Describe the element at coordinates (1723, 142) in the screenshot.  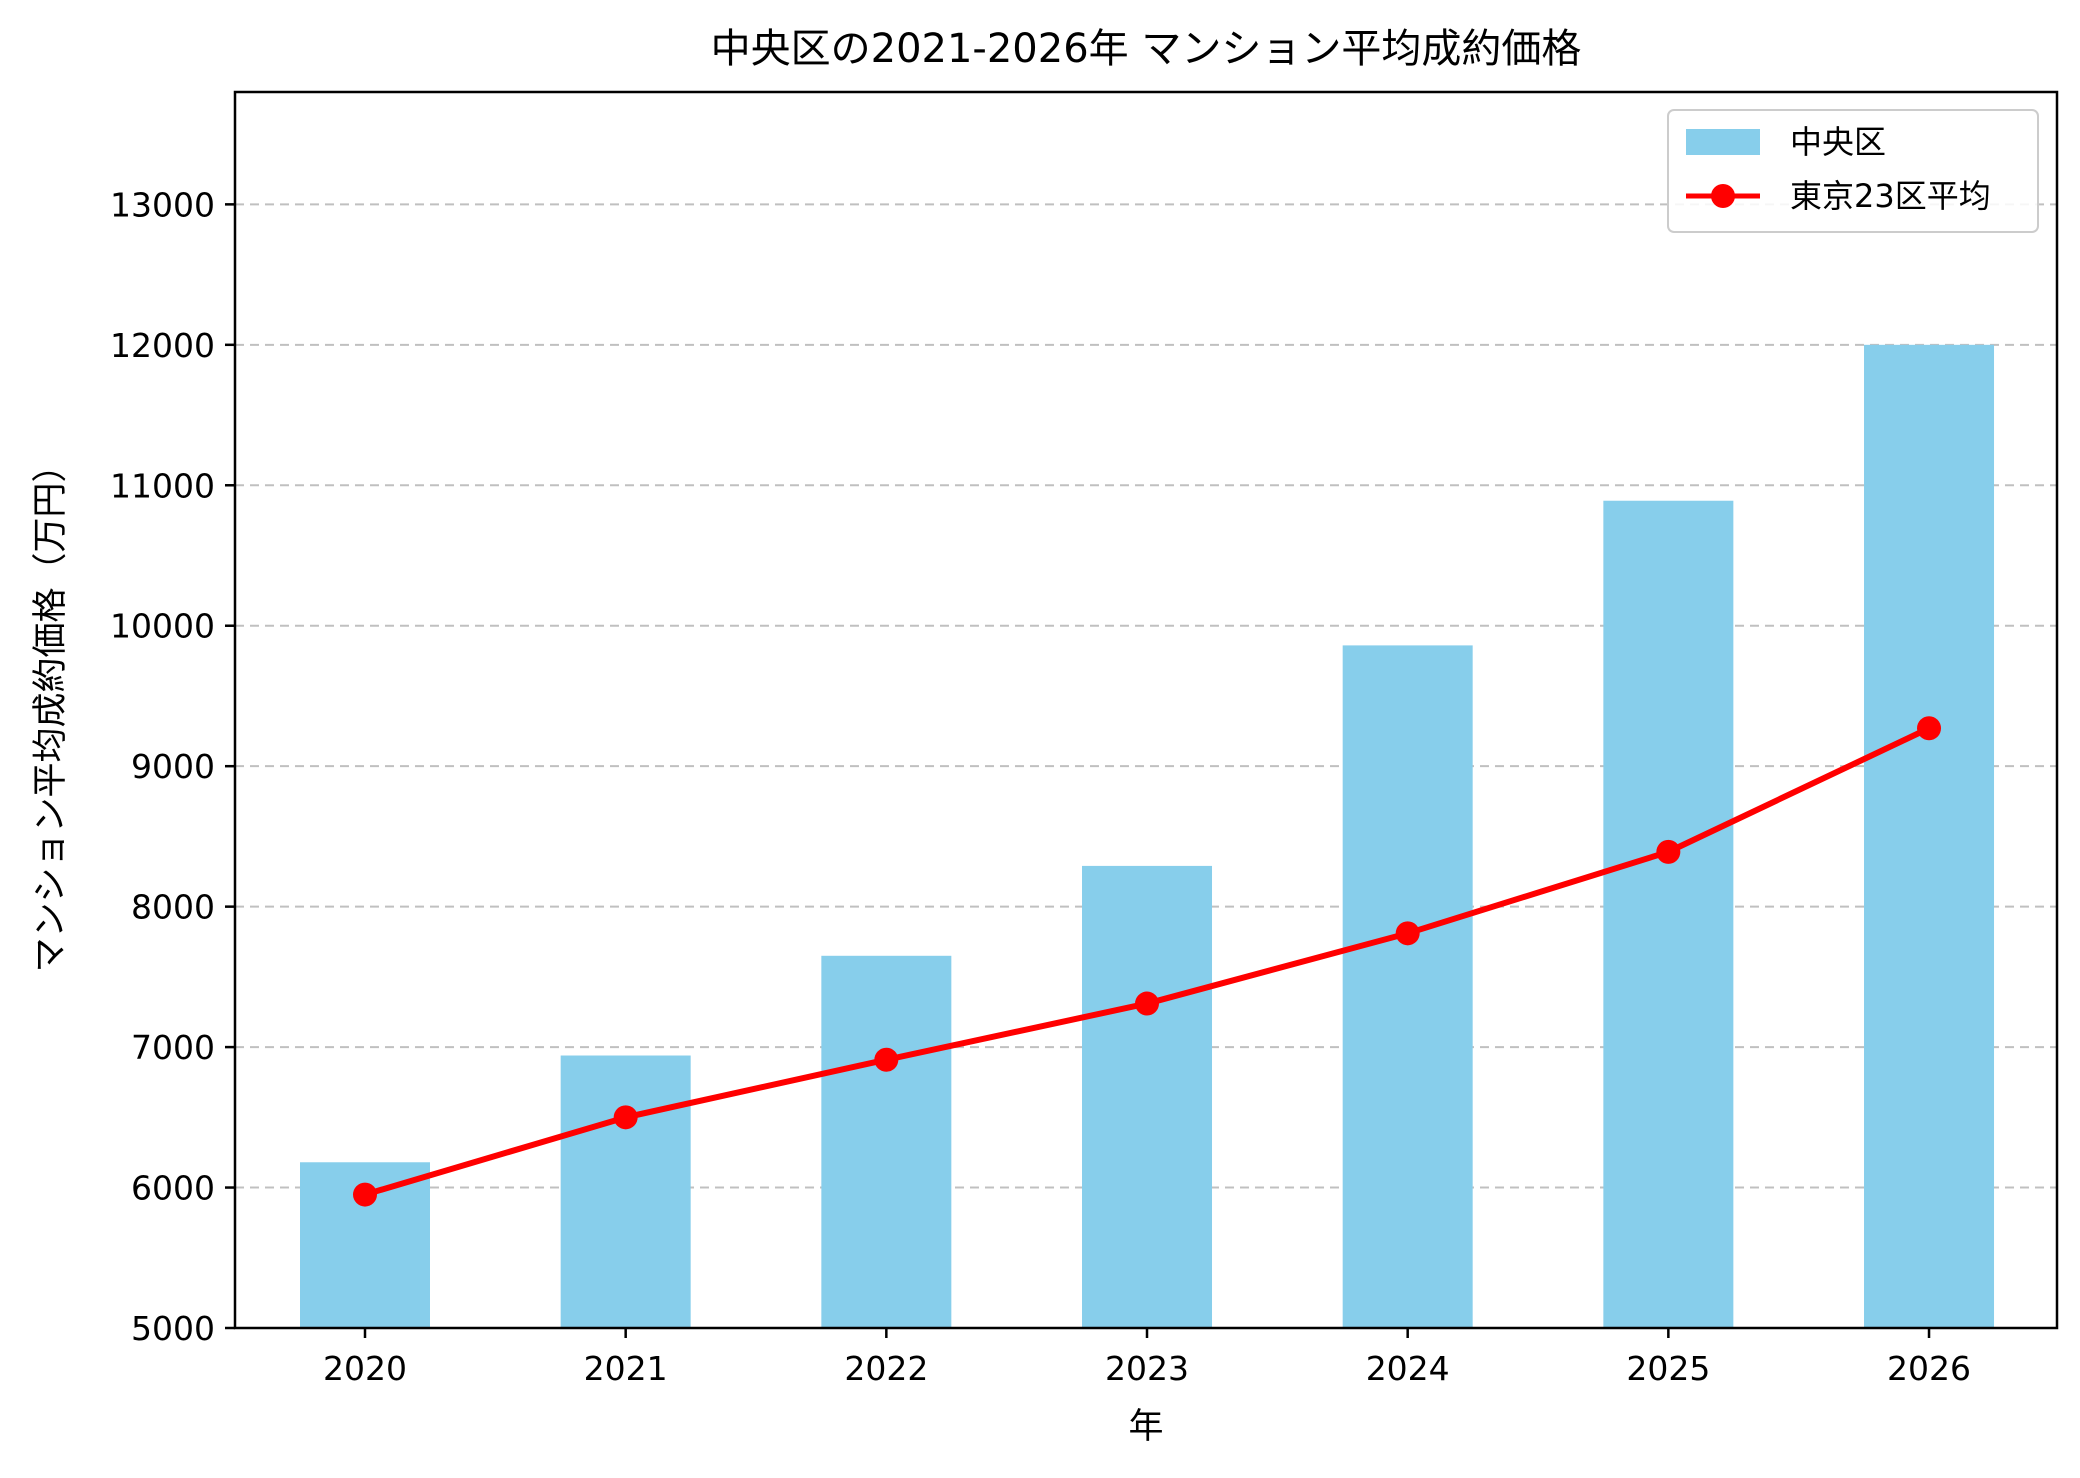
I see `legend-swatch-bar` at that location.